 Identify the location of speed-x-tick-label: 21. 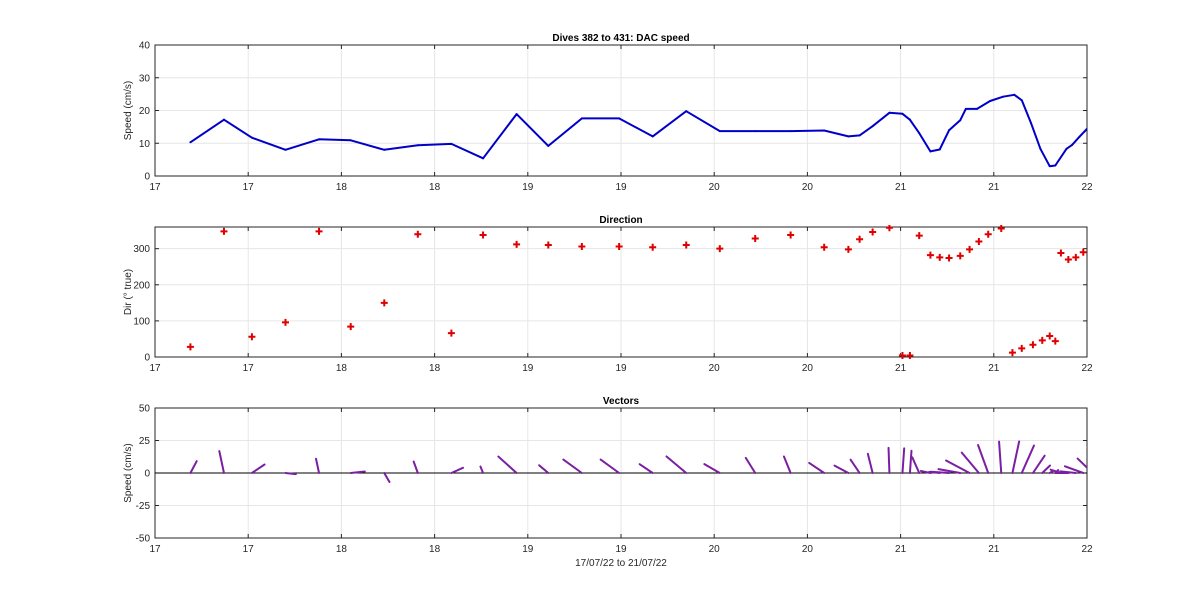
(901, 187).